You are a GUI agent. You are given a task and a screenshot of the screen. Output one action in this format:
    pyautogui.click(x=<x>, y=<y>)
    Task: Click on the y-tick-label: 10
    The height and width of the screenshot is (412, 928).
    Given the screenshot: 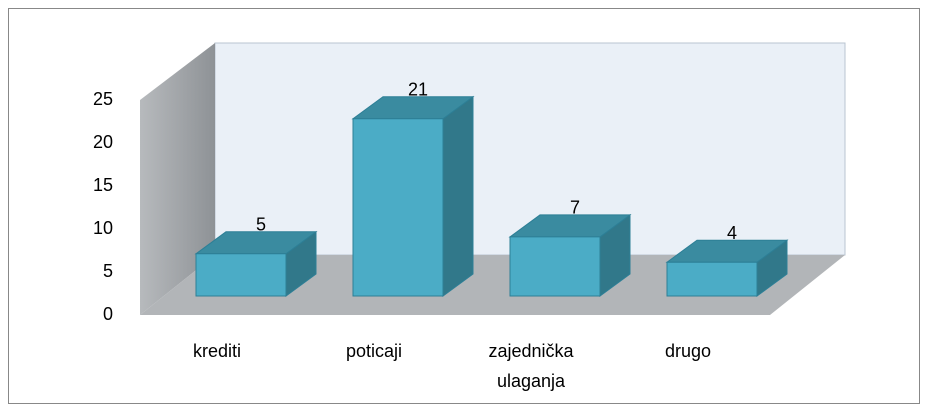 What is the action you would take?
    pyautogui.click(x=103, y=228)
    